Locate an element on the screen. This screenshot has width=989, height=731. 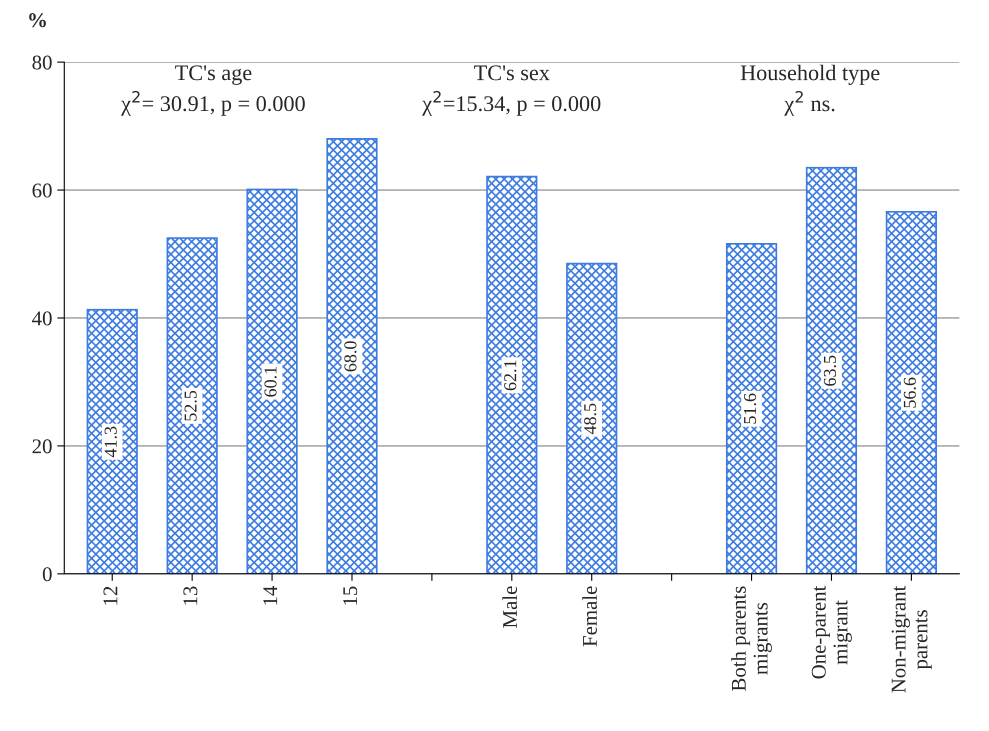
y-tick-label: 60 is located at coordinates (42, 190).